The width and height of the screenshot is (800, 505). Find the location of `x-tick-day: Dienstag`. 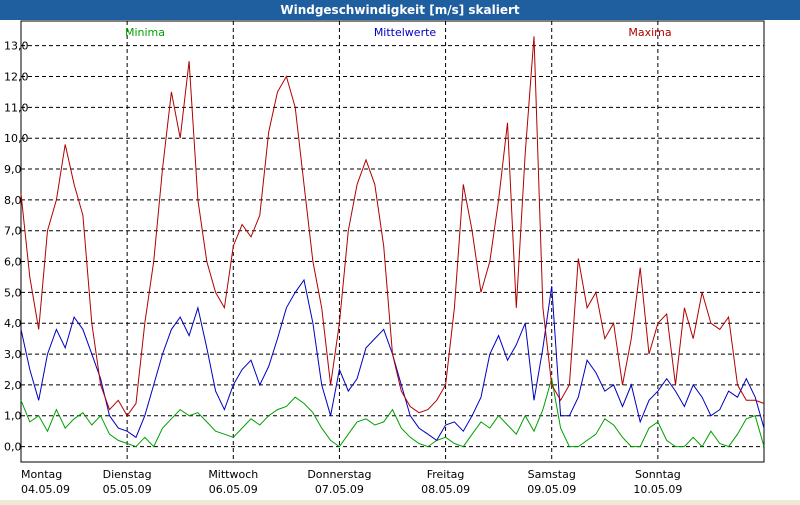

x-tick-day: Dienstag is located at coordinates (127, 474).